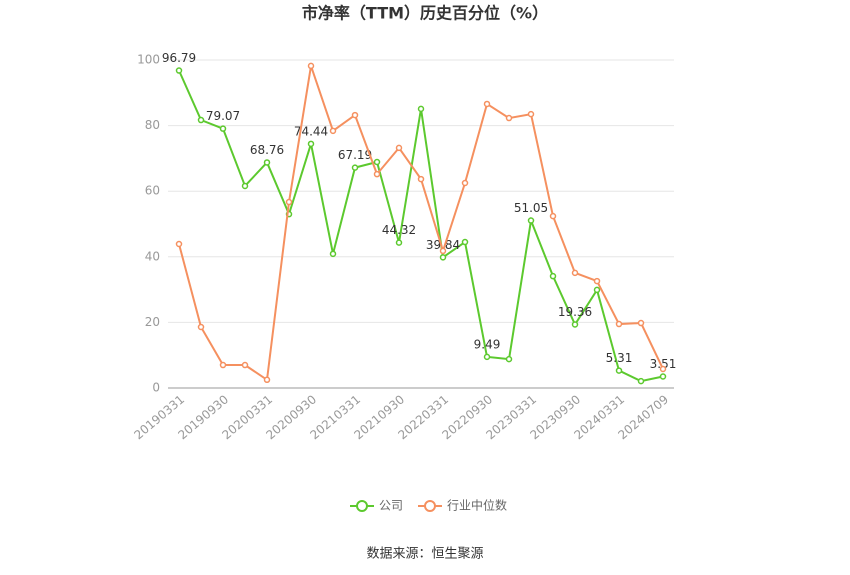 The height and width of the screenshot is (575, 850). Describe the element at coordinates (355, 155) in the screenshot. I see `value-label: 67.19` at that location.